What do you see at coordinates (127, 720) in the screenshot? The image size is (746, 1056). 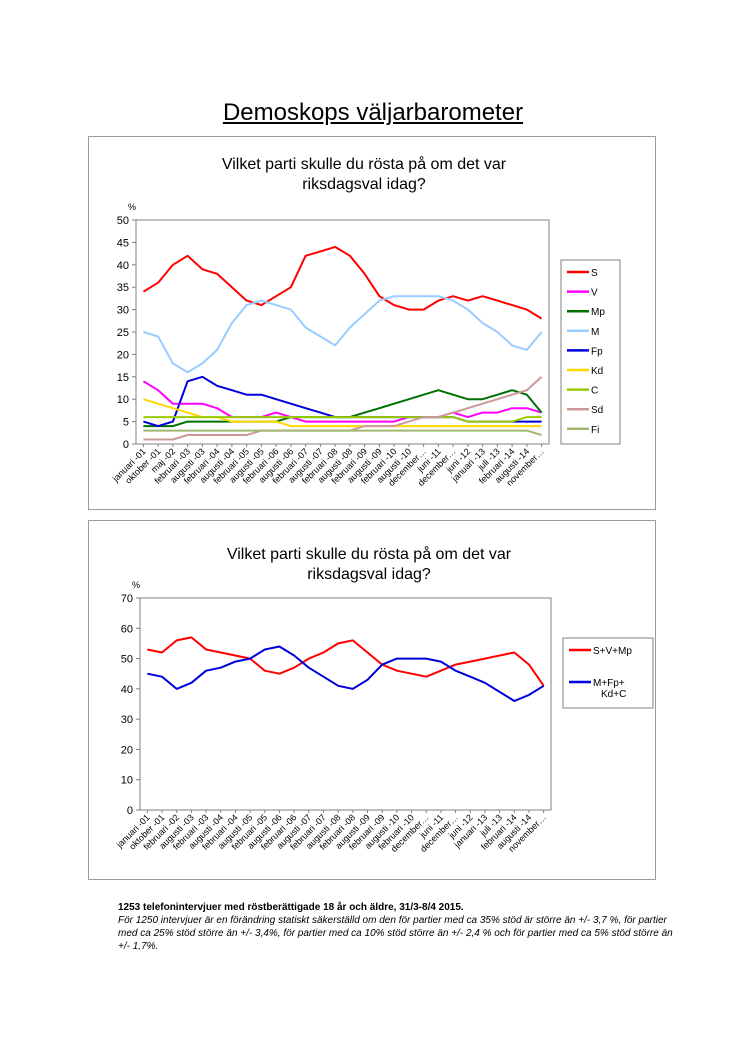 I see `chart-2-y-tick-label: 30` at bounding box center [127, 720].